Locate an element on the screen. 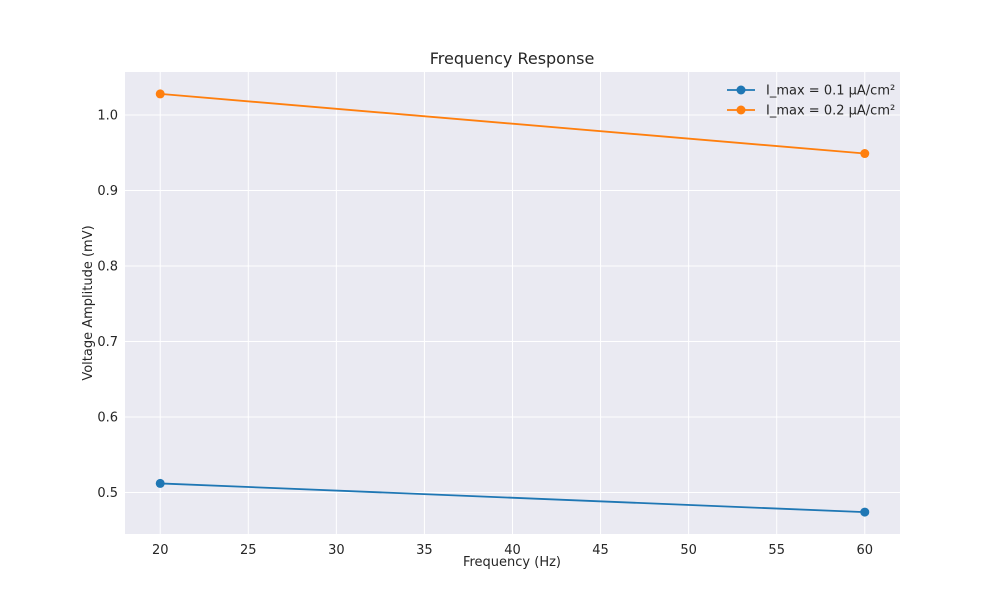 The image size is (1000, 600). x-ticks: 20 25 30 35 40 45 50 55 60 is located at coordinates (512, 550).